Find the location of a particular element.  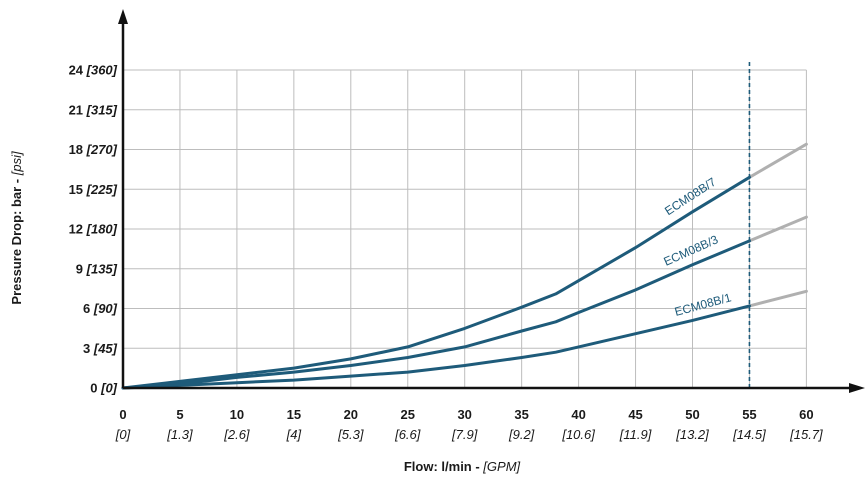

y-tick-bar: 9 is located at coordinates (81, 268).